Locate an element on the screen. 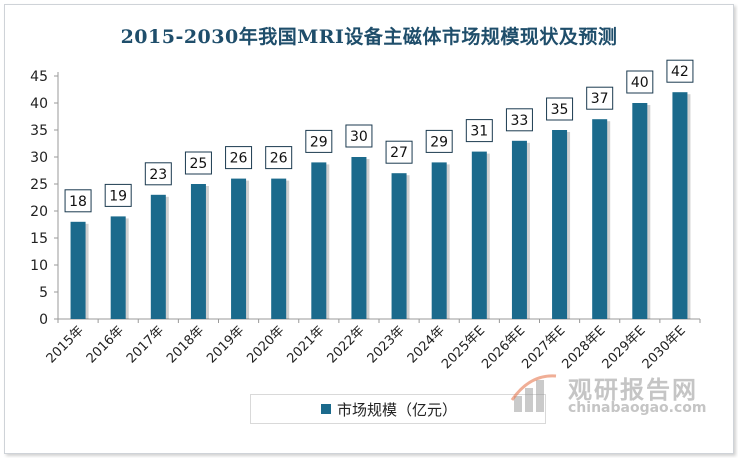  data-label: 35 is located at coordinates (560, 110).